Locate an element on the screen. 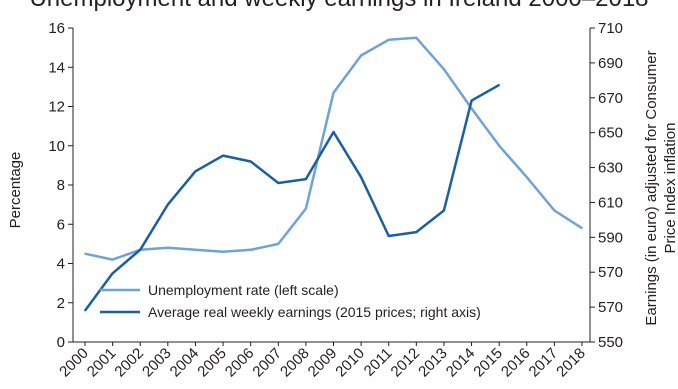 The image size is (678, 389). right-tick-label: 690 is located at coordinates (610, 63).